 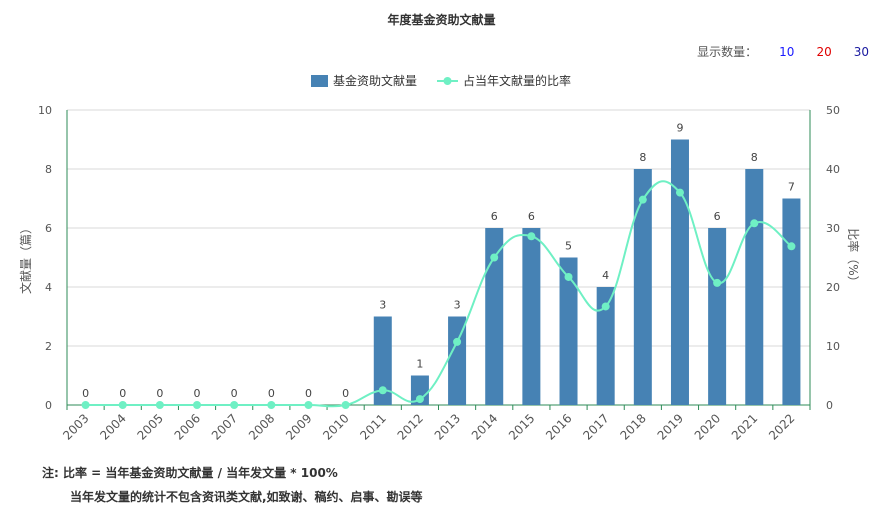 What do you see at coordinates (861, 51) in the screenshot?
I see `display-count-option-30: 30` at bounding box center [861, 51].